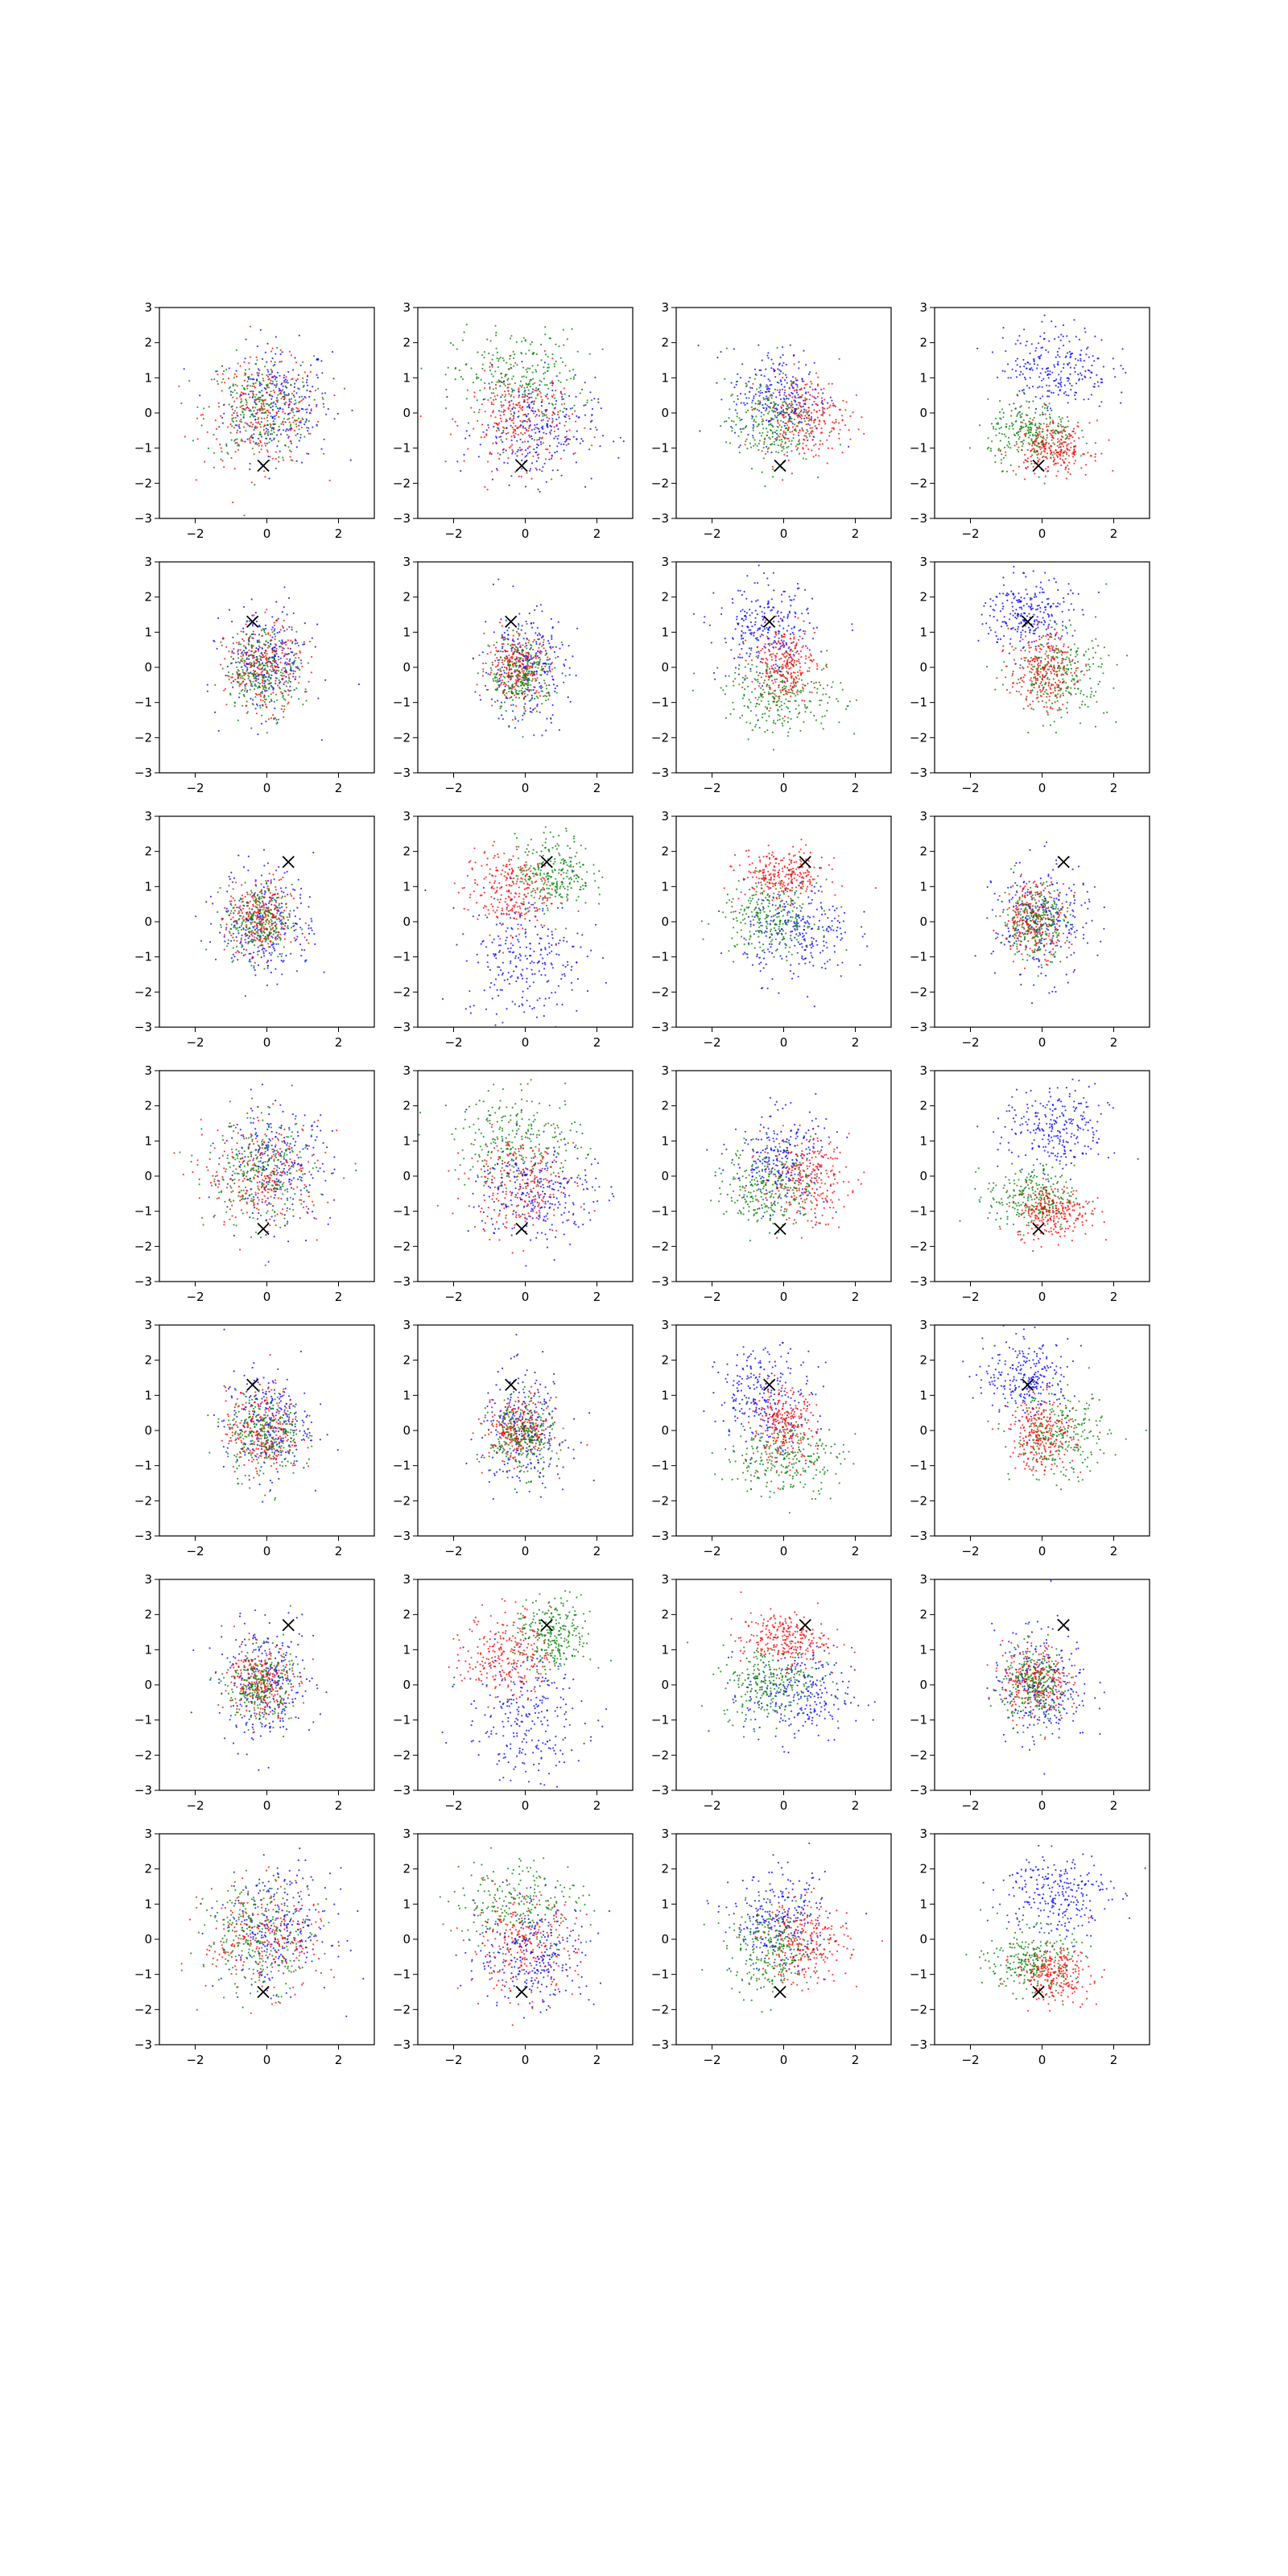  What do you see at coordinates (402, 773) in the screenshot?
I see `y-tick-label: −3` at bounding box center [402, 773].